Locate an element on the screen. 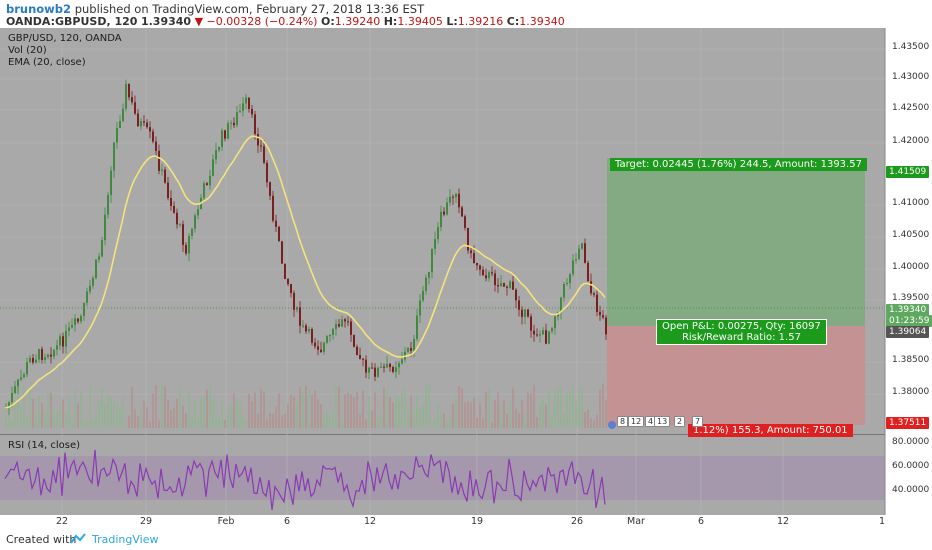  price-tick: 1.40500 is located at coordinates (911, 235).